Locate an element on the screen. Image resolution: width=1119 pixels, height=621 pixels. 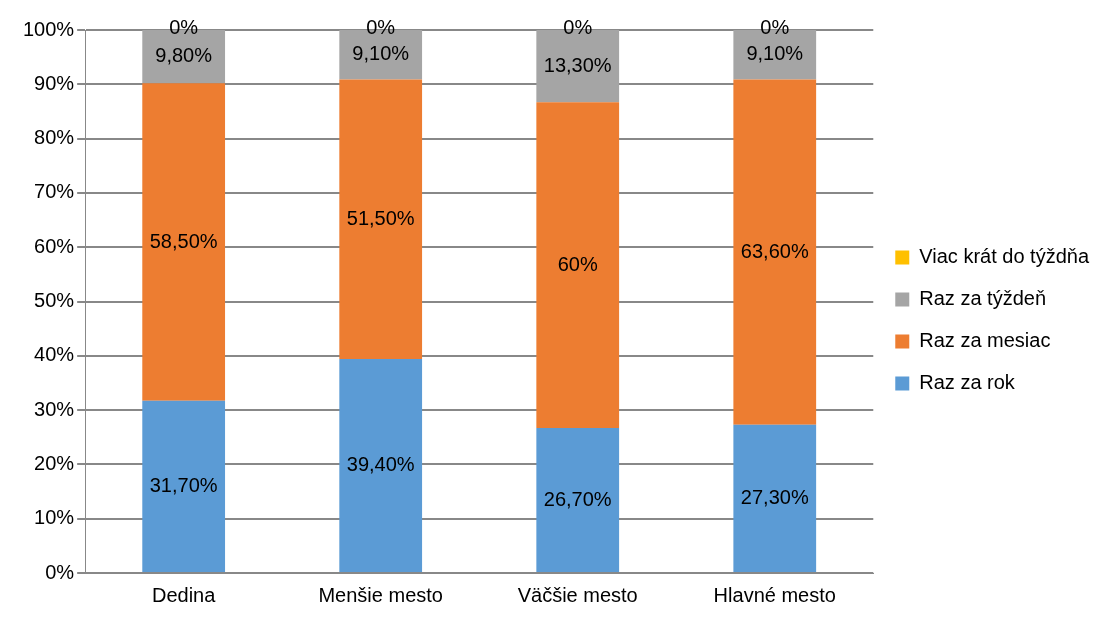
x-tick-label: Väčšie mesto is located at coordinates (577, 594).